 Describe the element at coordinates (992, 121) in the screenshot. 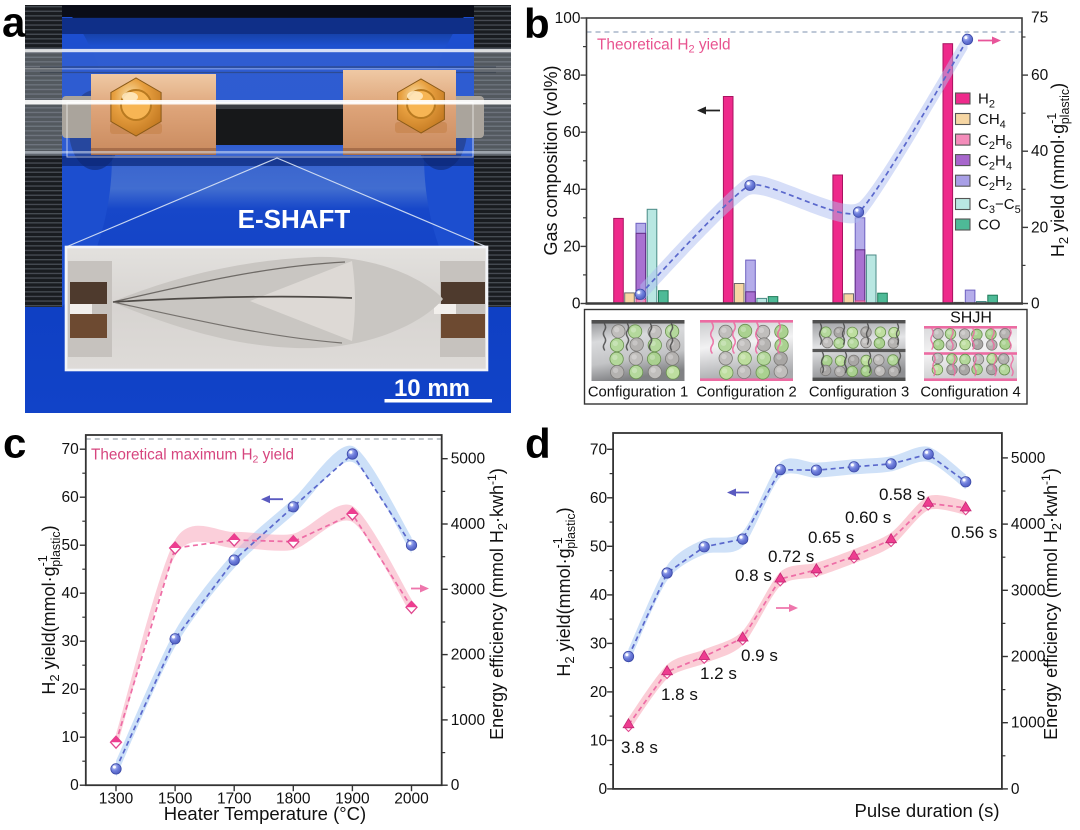

I see `svg-text: CH4` at that location.